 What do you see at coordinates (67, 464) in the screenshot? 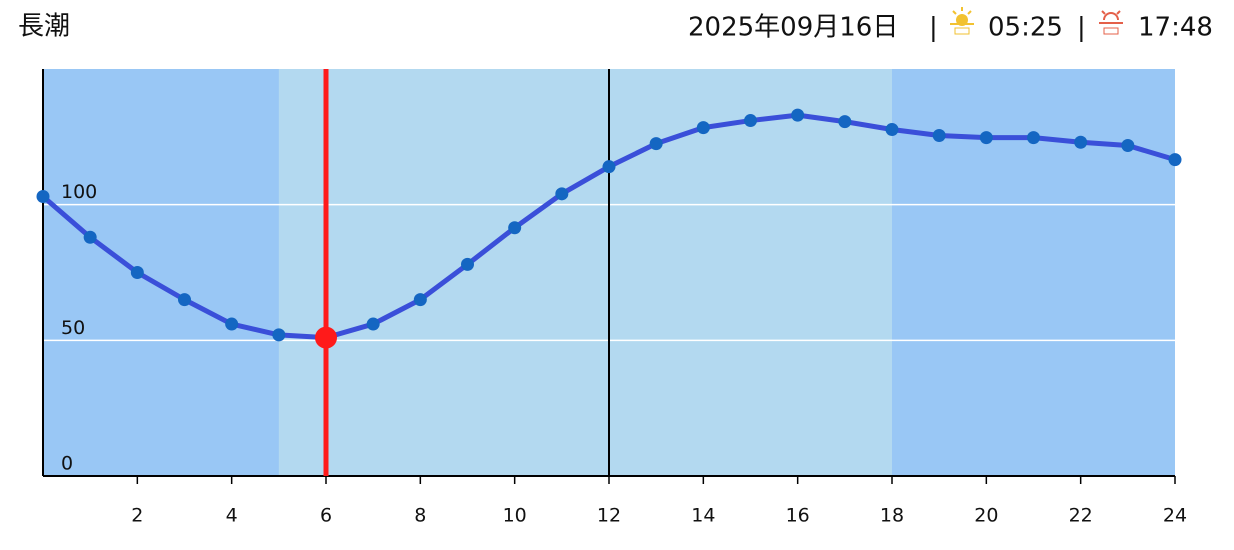
I see `y-tick-label: 0` at bounding box center [67, 464].